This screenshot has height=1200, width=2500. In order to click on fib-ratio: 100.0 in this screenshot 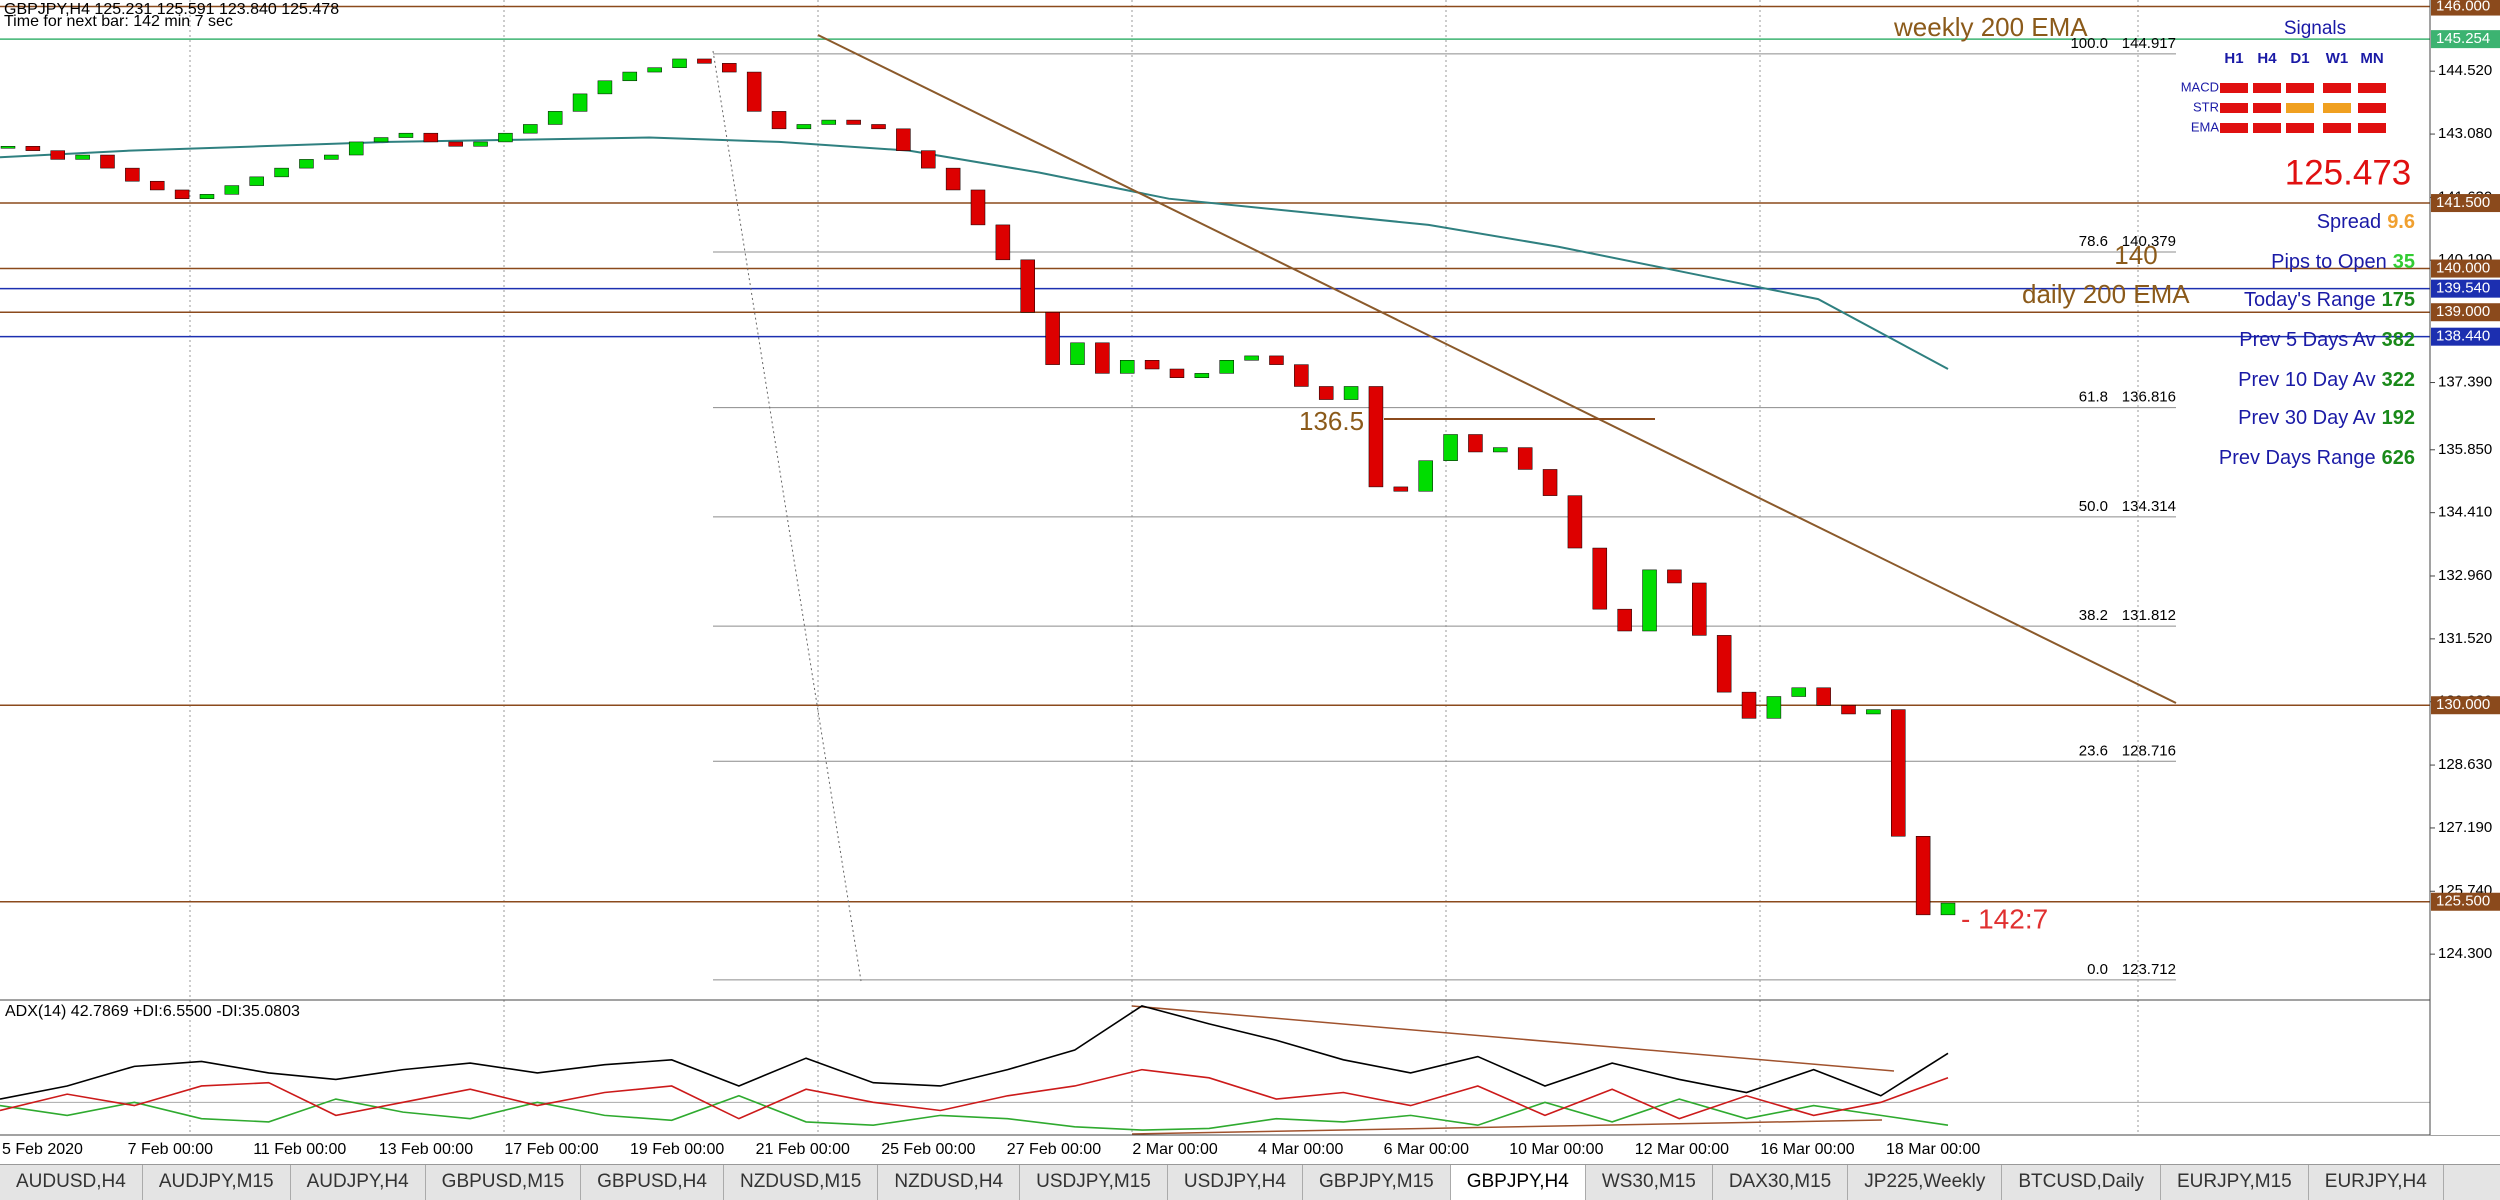, I will do `click(2089, 43)`.